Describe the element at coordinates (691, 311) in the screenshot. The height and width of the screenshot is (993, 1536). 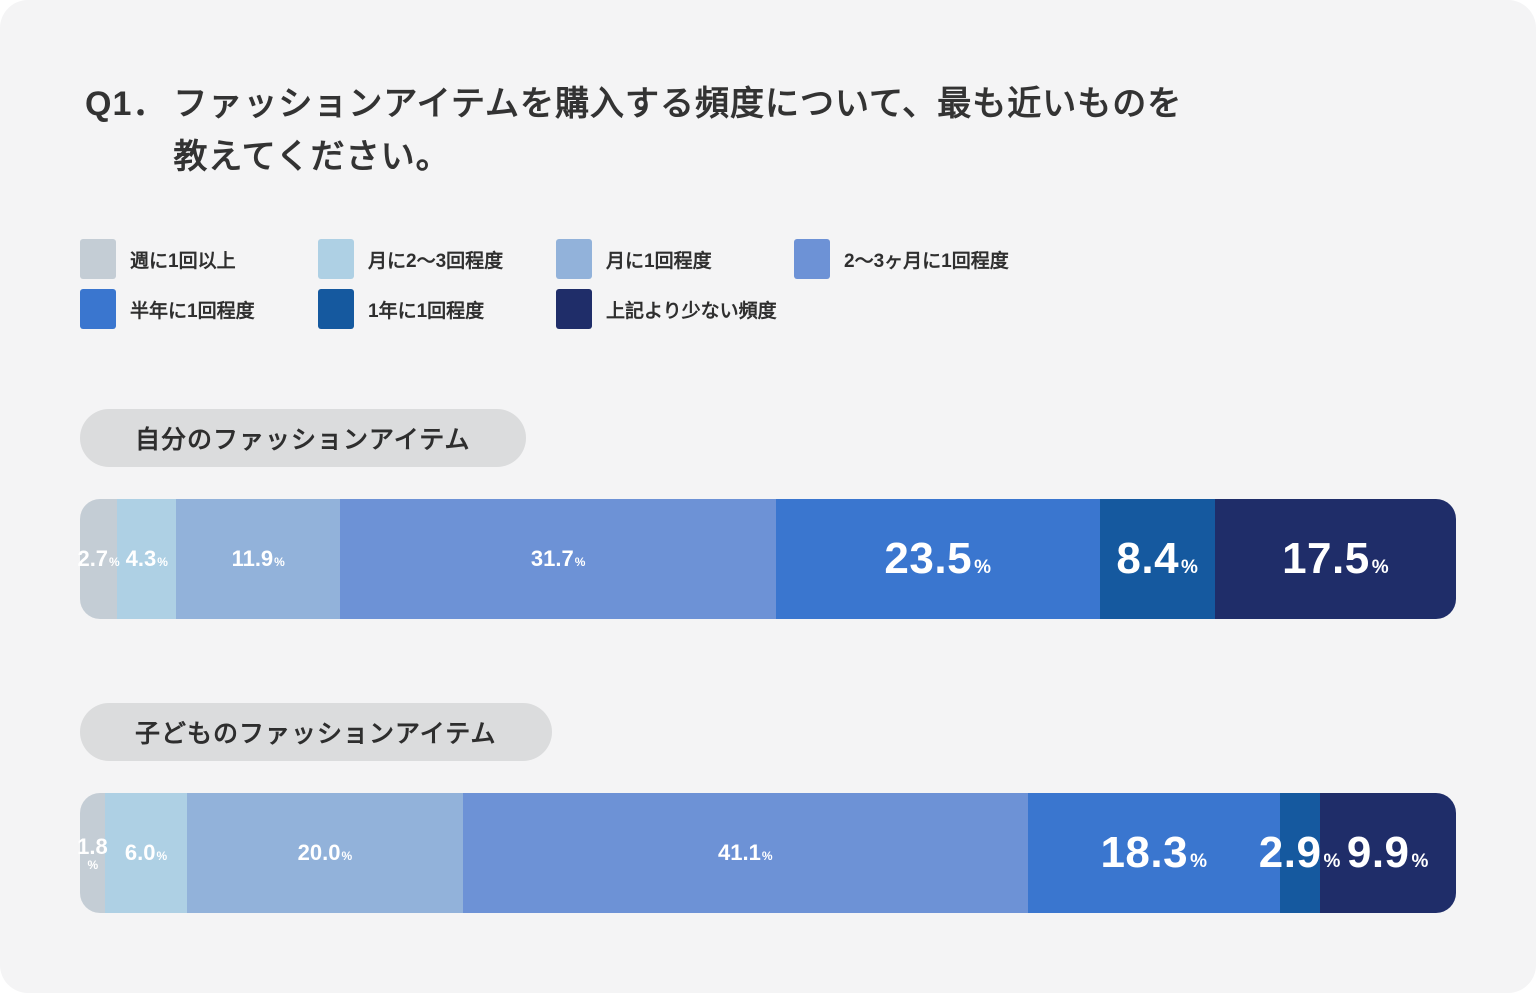
I see `legend-item-label: 上記より少ない頻度` at that location.